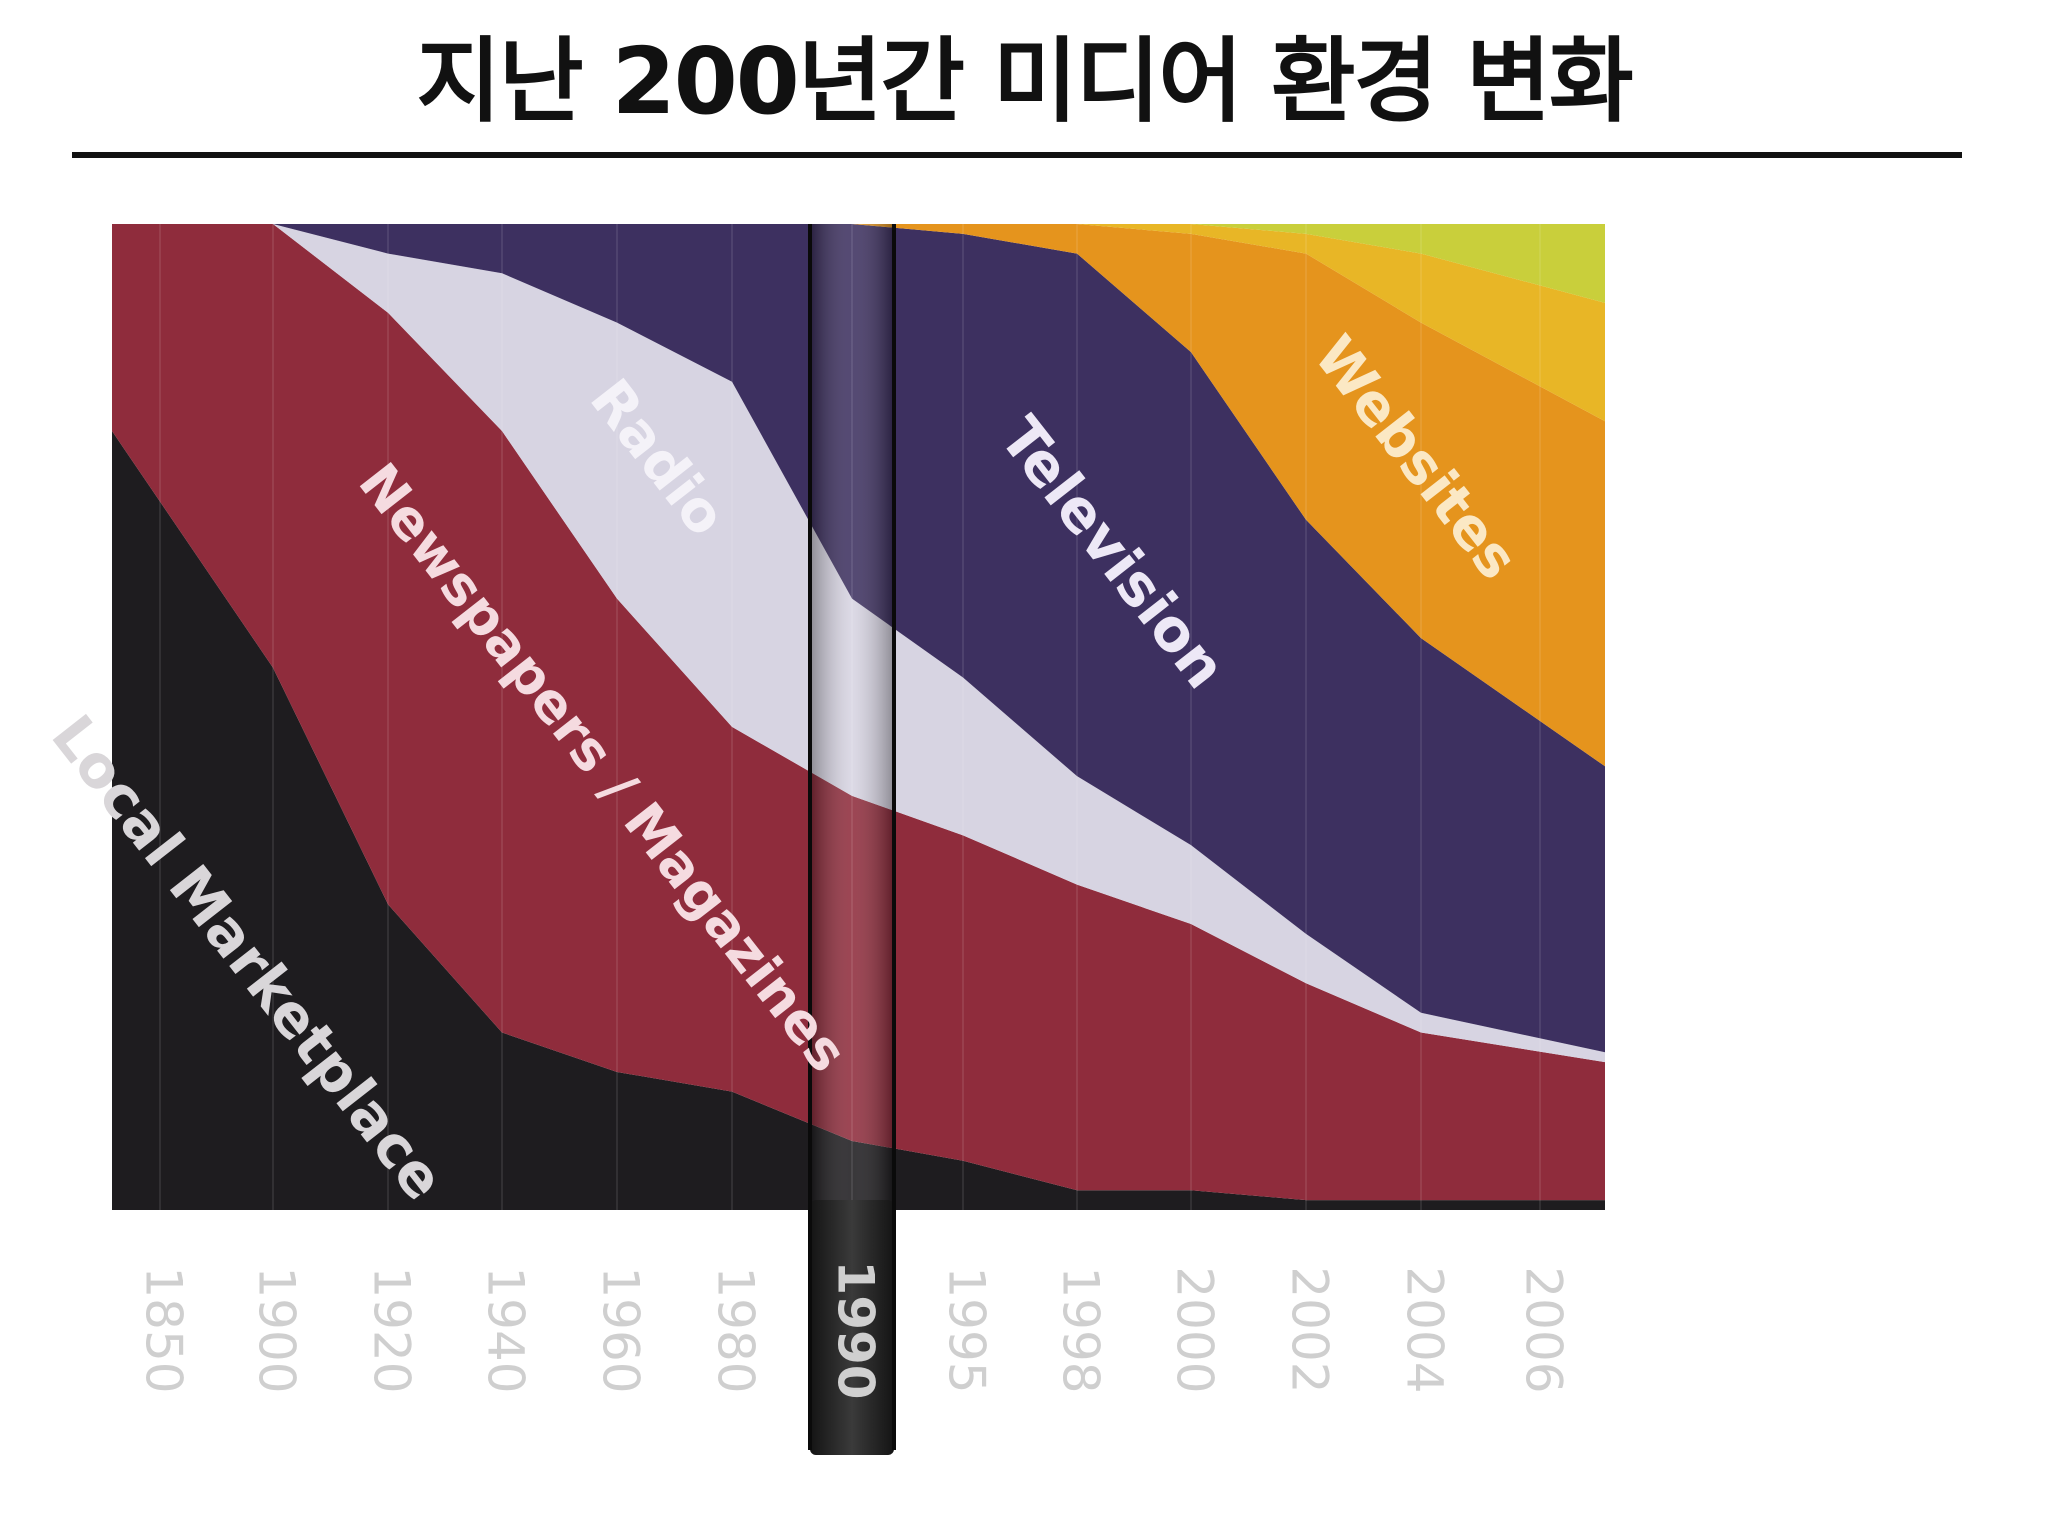  I want to click on title-divider, so click(1017, 155).